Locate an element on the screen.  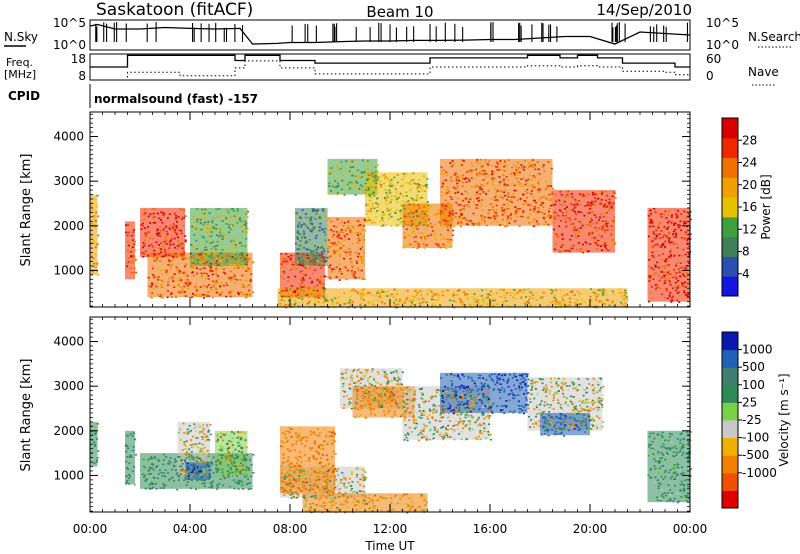
date-title: 14/Sep/2010 is located at coordinates (644, 10).